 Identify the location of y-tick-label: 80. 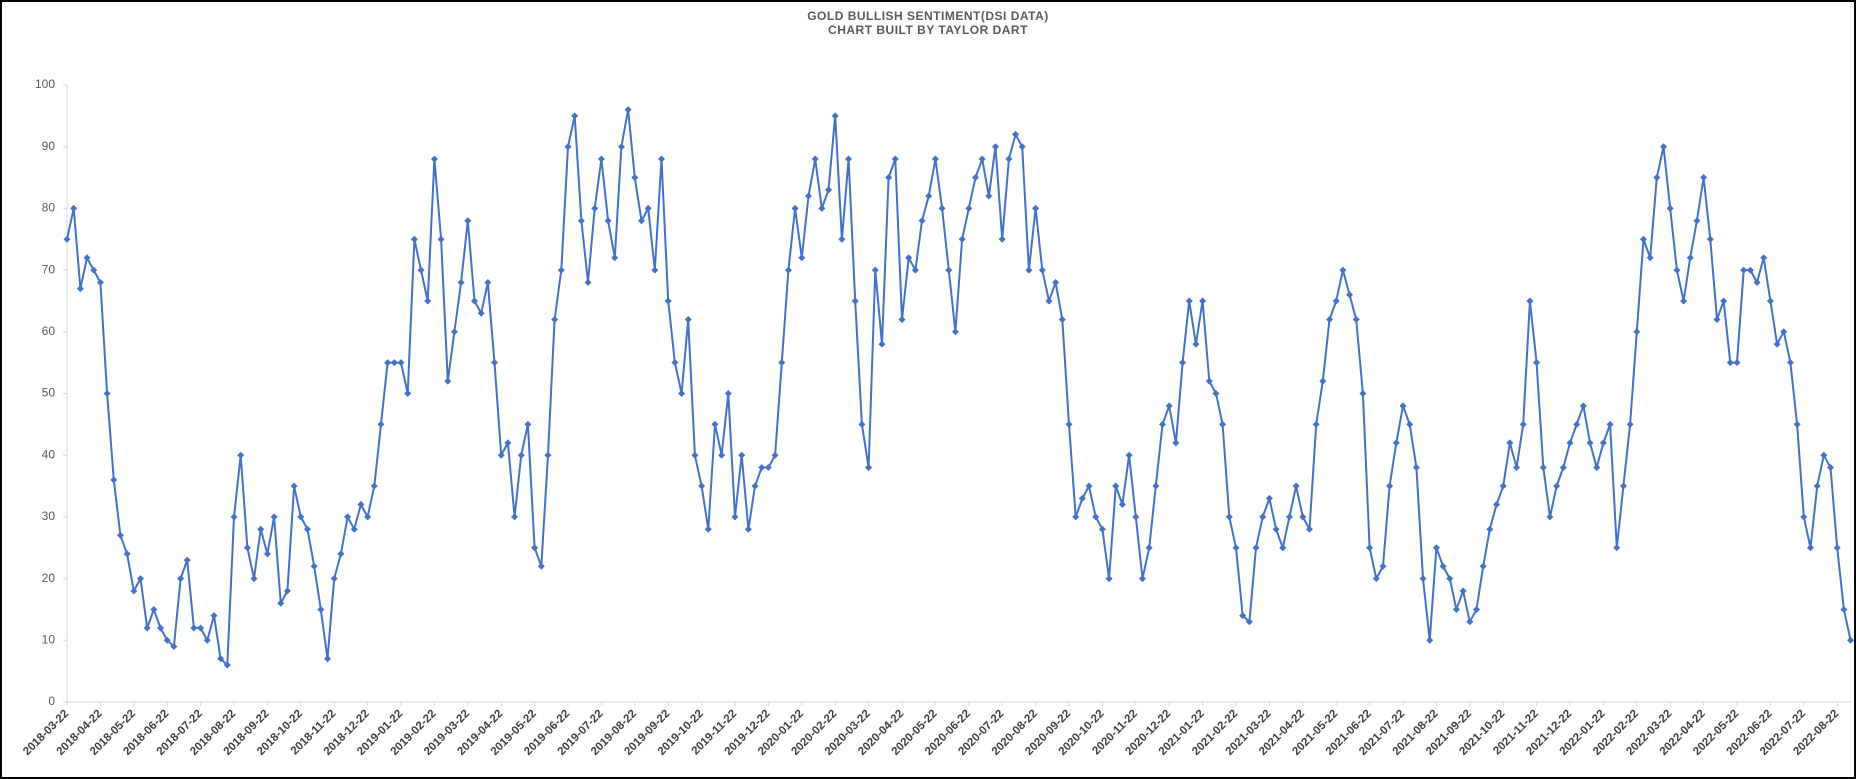
(49, 208).